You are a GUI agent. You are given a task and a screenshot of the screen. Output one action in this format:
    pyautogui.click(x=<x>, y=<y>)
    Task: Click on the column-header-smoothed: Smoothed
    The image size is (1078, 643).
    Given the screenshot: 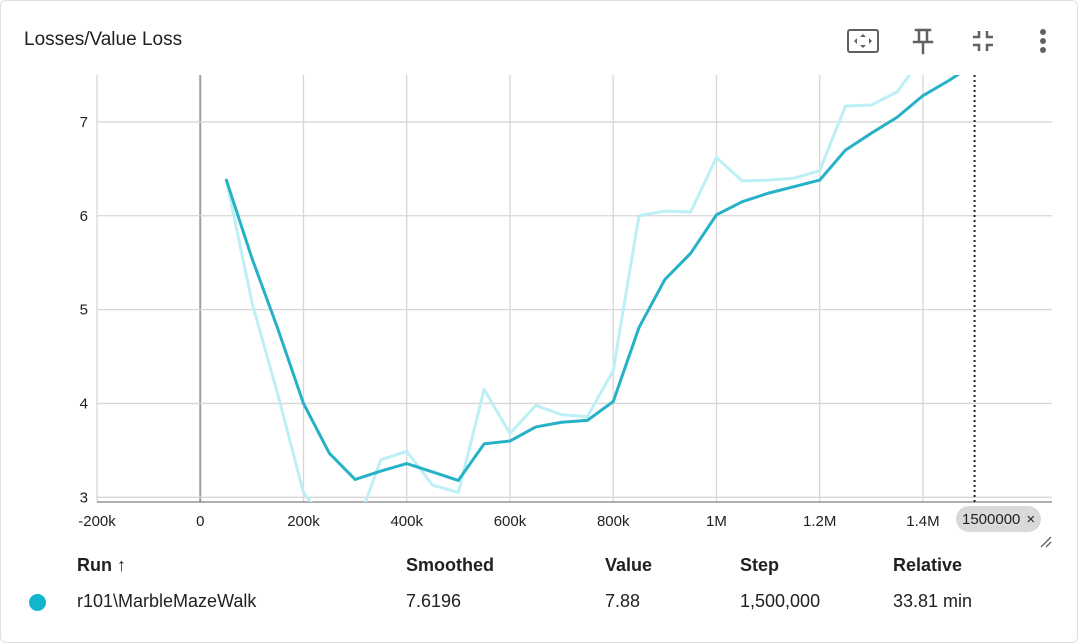 What is the action you would take?
    pyautogui.click(x=450, y=565)
    